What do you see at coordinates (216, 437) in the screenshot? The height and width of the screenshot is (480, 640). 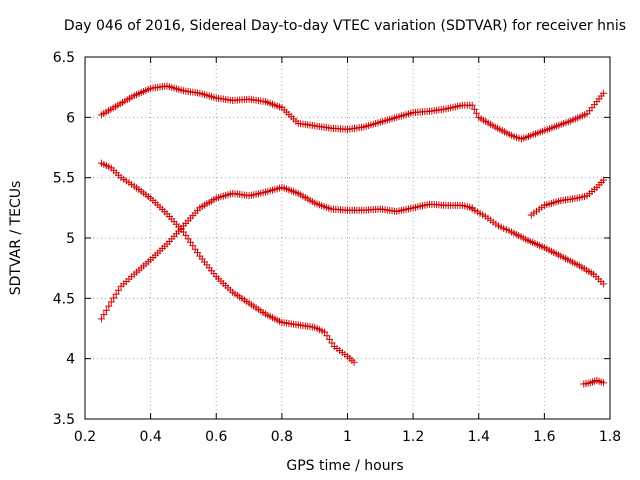 I see `x-tick-label: 0.6` at bounding box center [216, 437].